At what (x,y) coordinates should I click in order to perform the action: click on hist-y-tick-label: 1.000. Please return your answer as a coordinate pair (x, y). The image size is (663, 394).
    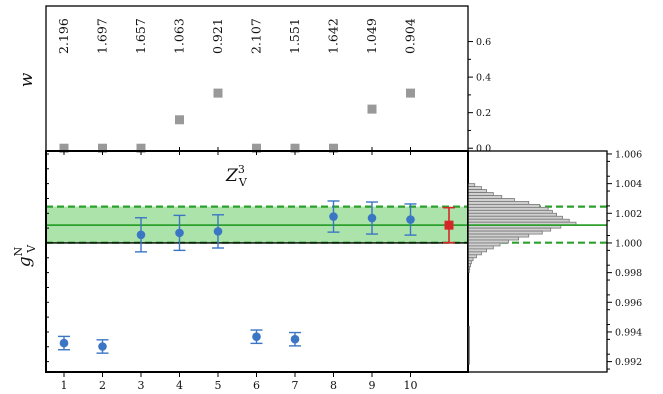
    Looking at the image, I should click on (628, 243).